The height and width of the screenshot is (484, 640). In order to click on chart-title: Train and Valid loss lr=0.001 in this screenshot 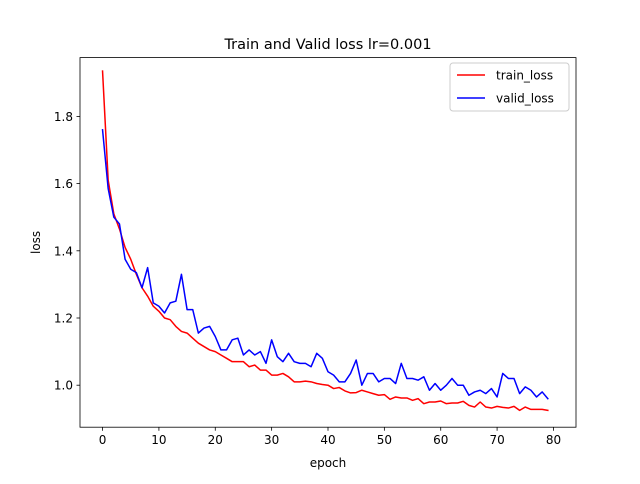, I will do `click(327, 45)`.